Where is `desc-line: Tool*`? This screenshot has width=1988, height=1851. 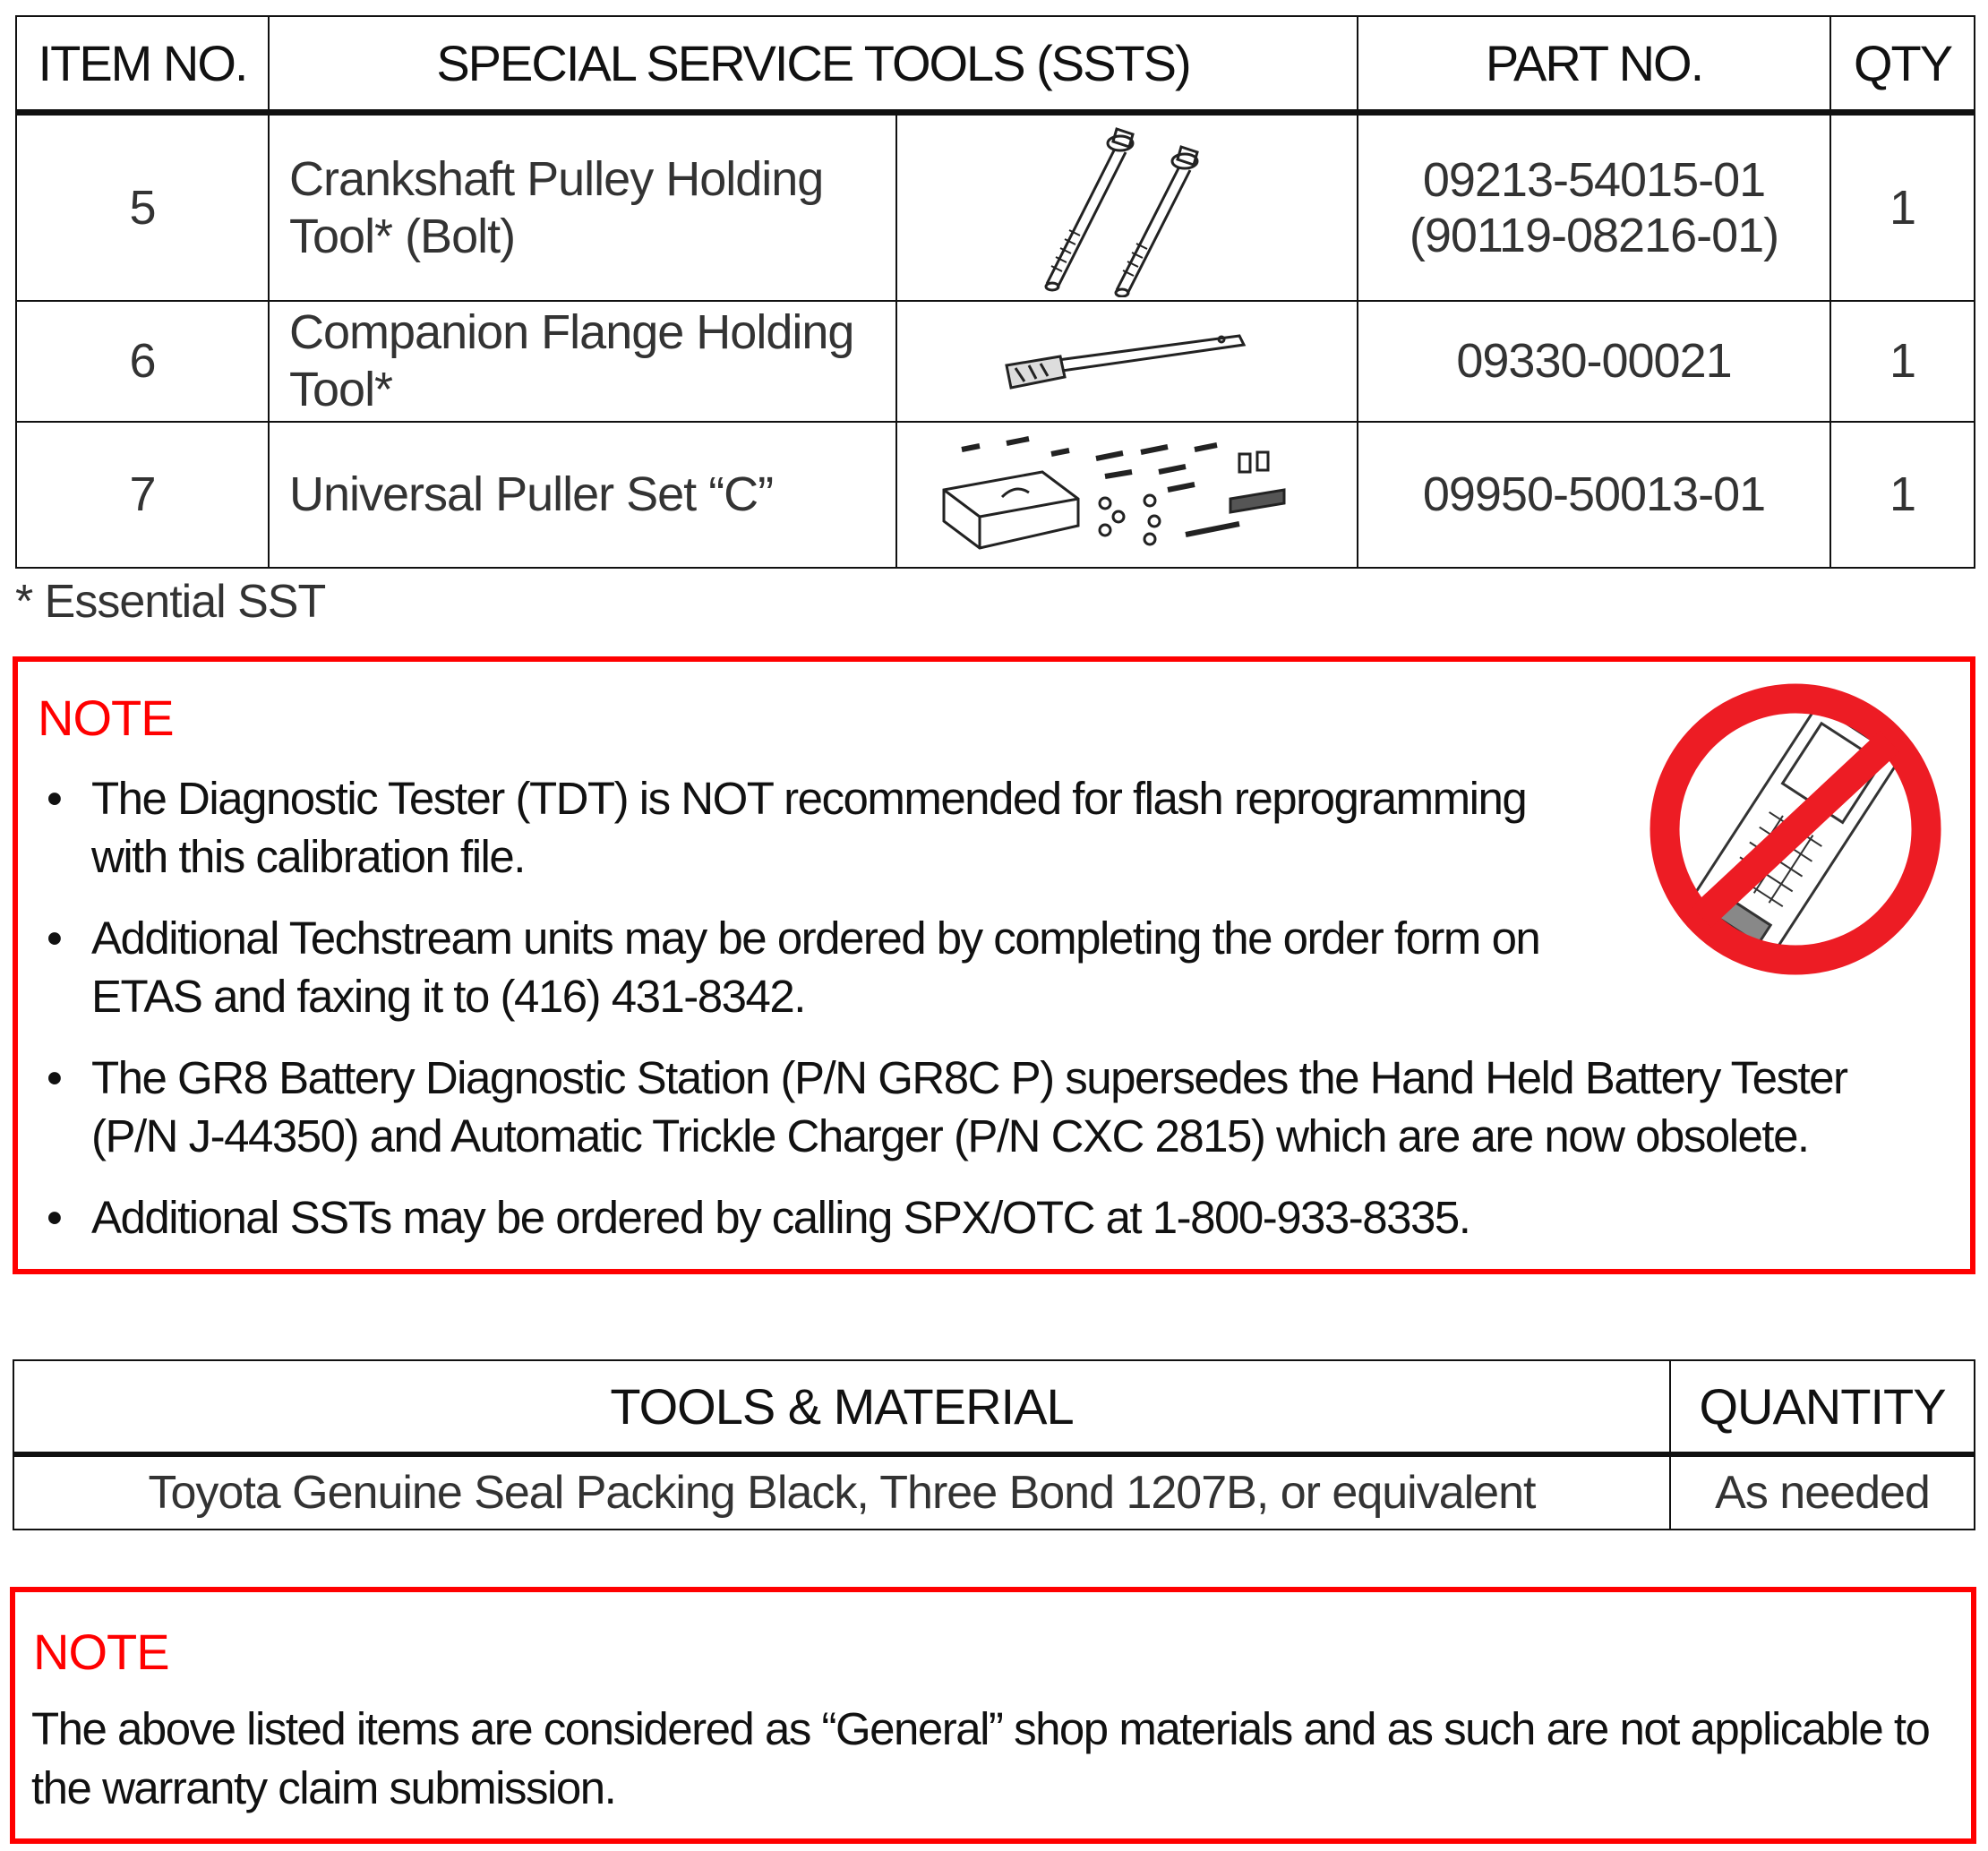
desc-line: Tool* is located at coordinates (341, 389).